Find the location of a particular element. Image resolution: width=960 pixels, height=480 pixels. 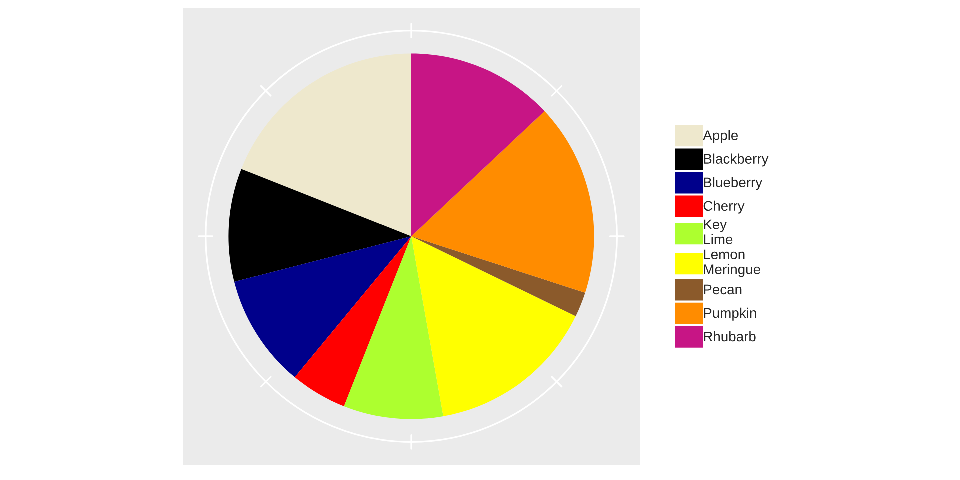

legend-label: Cherry is located at coordinates (724, 207).